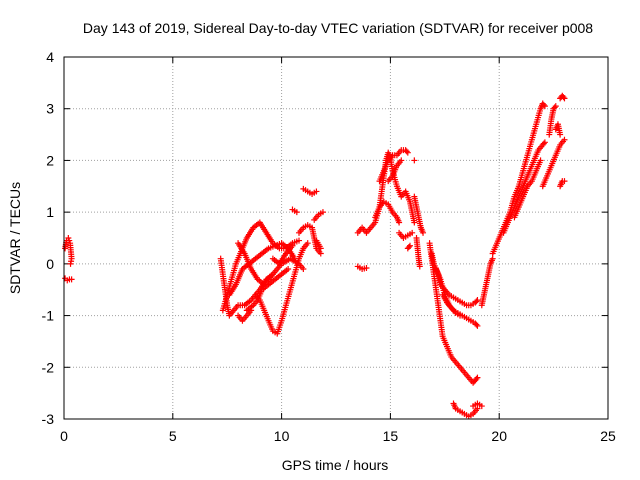  What do you see at coordinates (391, 436) in the screenshot?
I see `x-tick-label: 15` at bounding box center [391, 436].